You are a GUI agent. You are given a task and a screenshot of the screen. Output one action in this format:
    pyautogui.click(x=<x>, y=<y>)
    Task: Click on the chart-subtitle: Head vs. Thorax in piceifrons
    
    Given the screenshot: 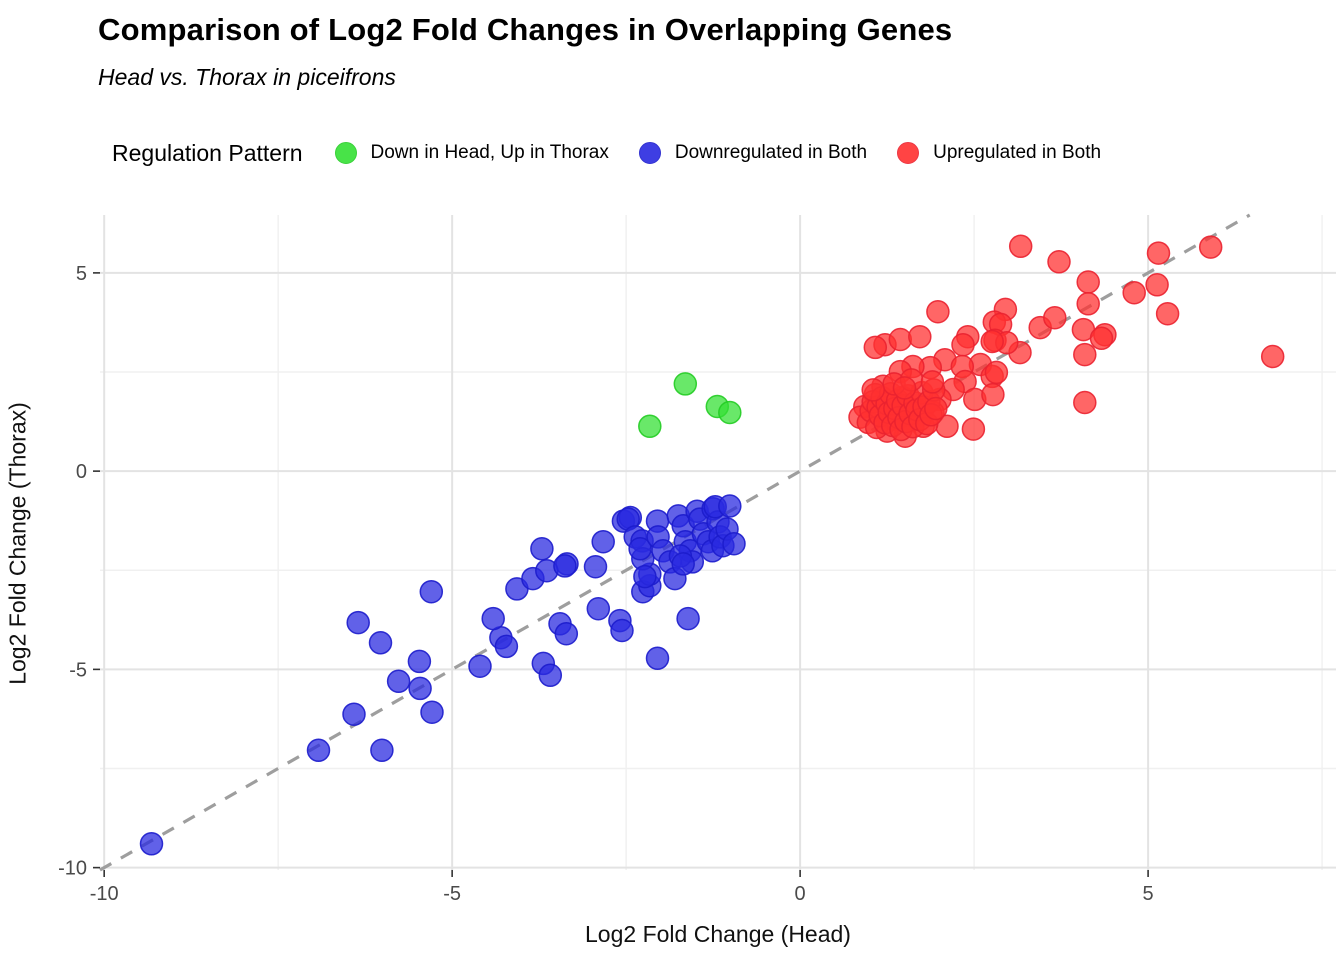 What is the action you would take?
    pyautogui.click(x=247, y=77)
    